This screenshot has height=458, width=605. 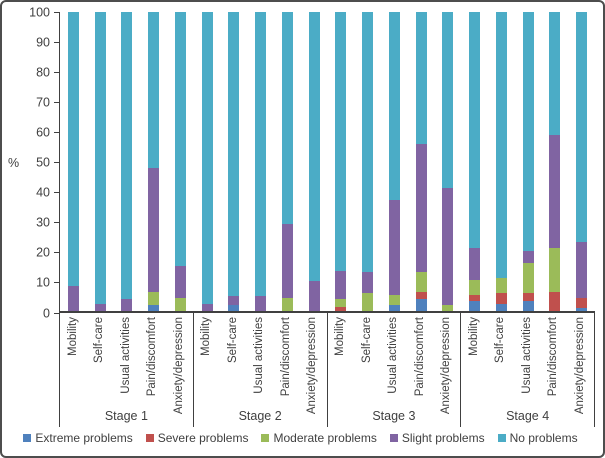 What do you see at coordinates (43, 71) in the screenshot?
I see `y-tick-label: 80` at bounding box center [43, 71].